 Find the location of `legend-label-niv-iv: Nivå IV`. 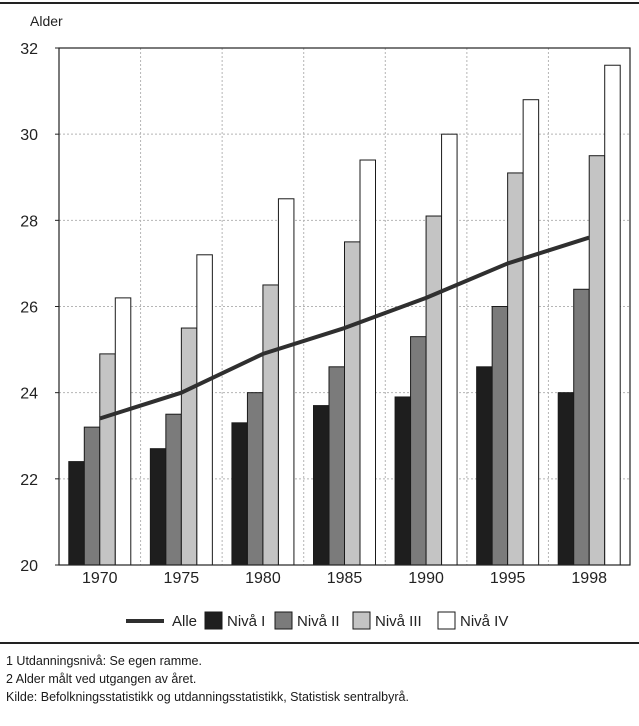

legend-label-niv-iv: Nivå IV is located at coordinates (484, 621).